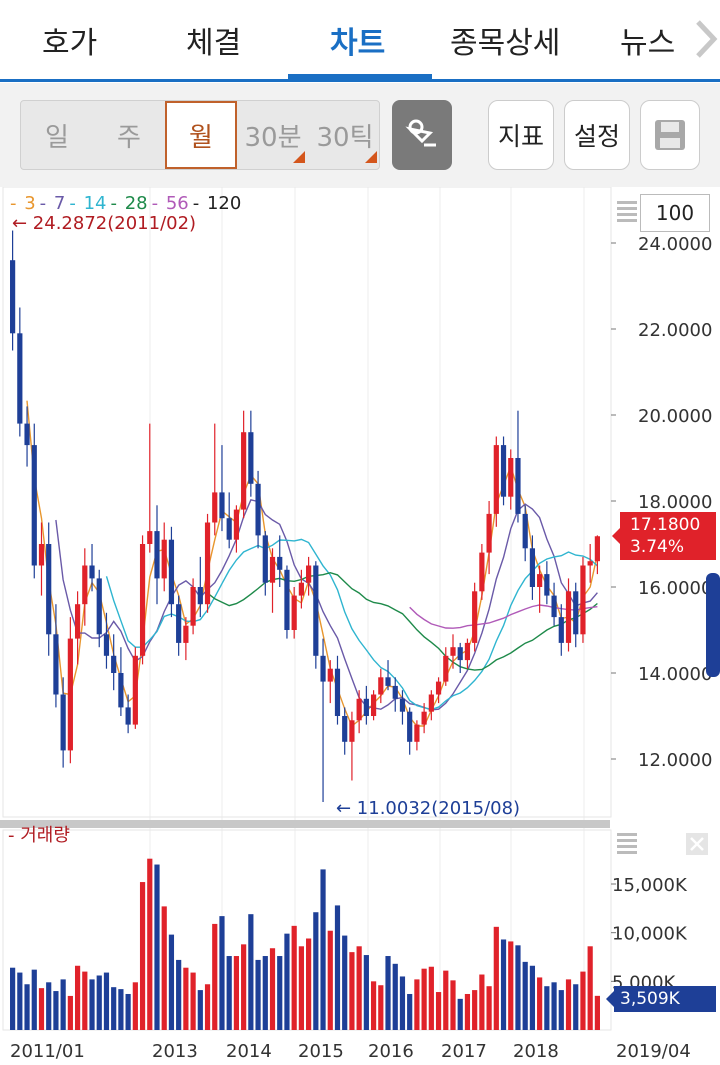 The width and height of the screenshot is (720, 1065). Describe the element at coordinates (57, 137) in the screenshot. I see `period-daily: 일` at that location.